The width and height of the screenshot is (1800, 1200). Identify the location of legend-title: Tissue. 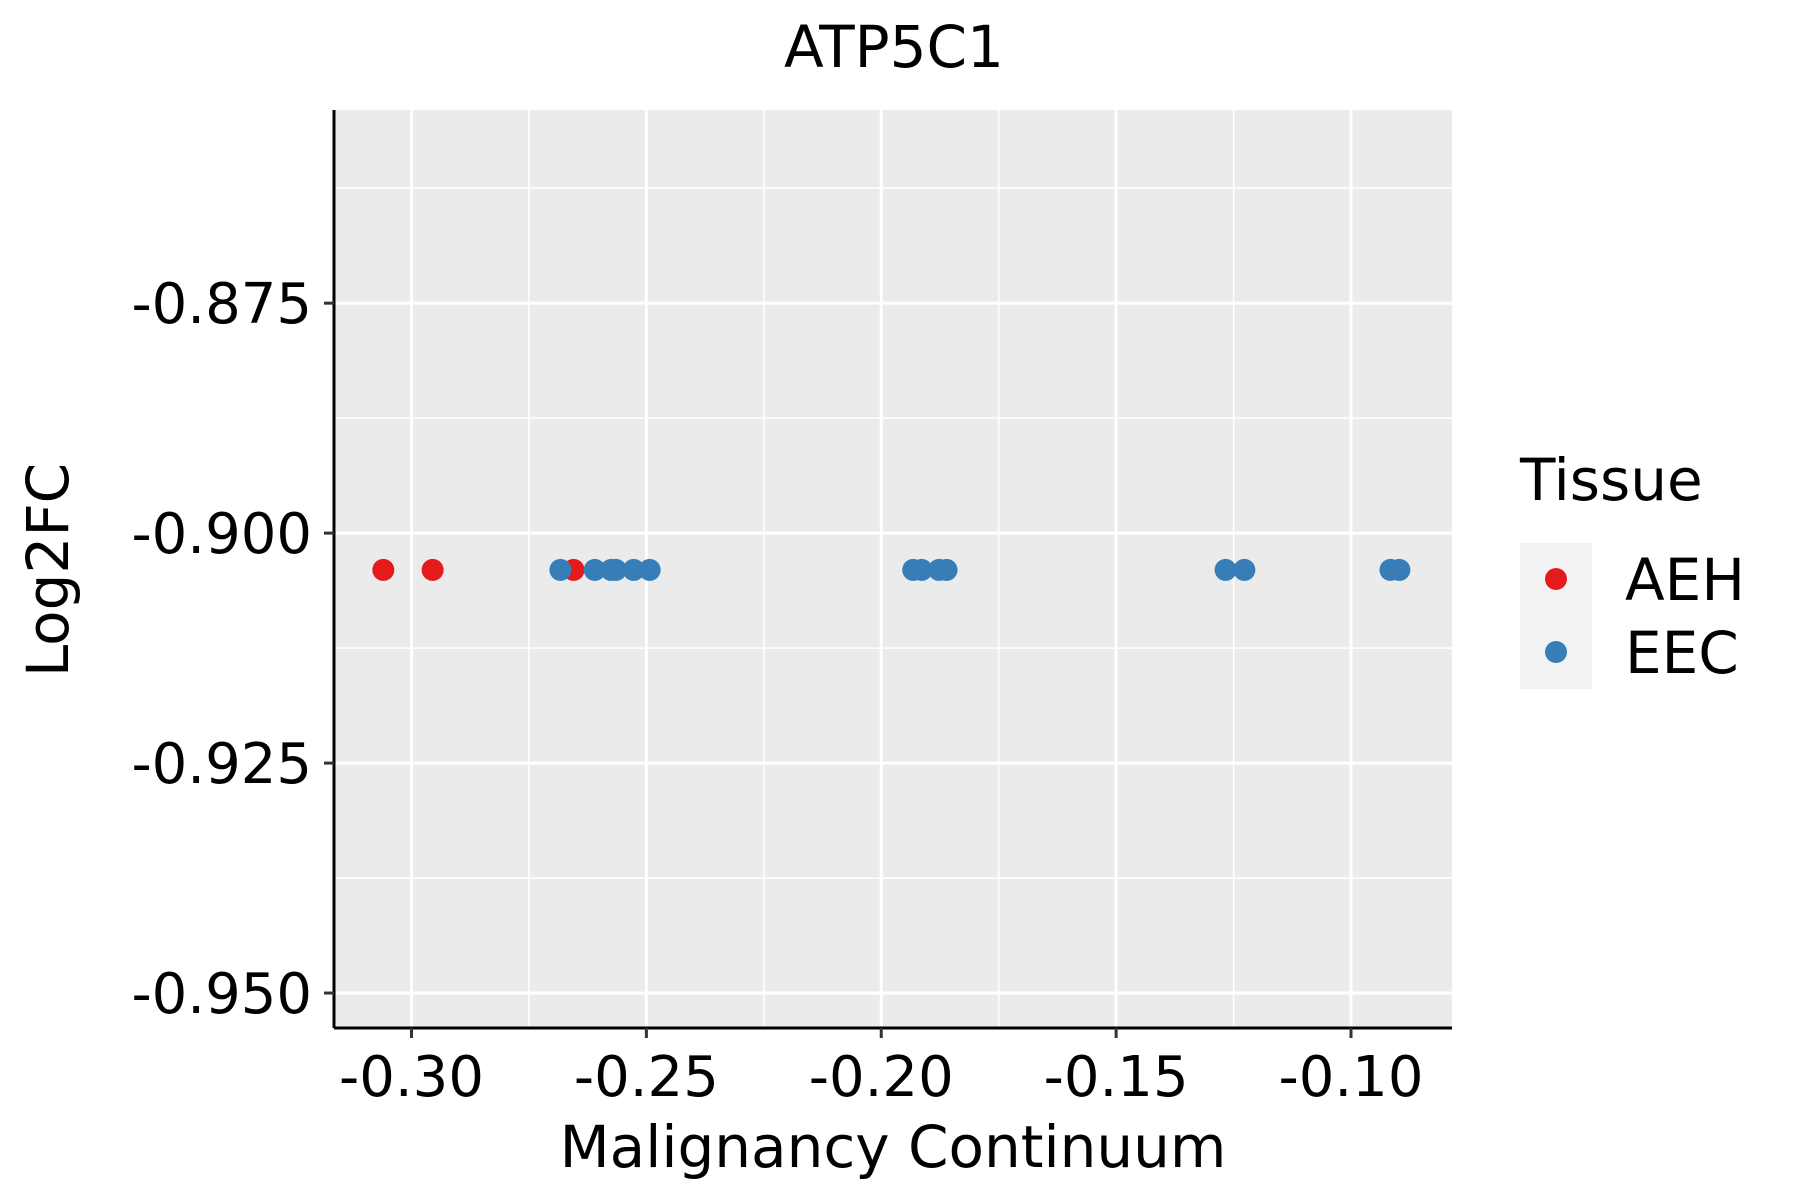
(1611, 480).